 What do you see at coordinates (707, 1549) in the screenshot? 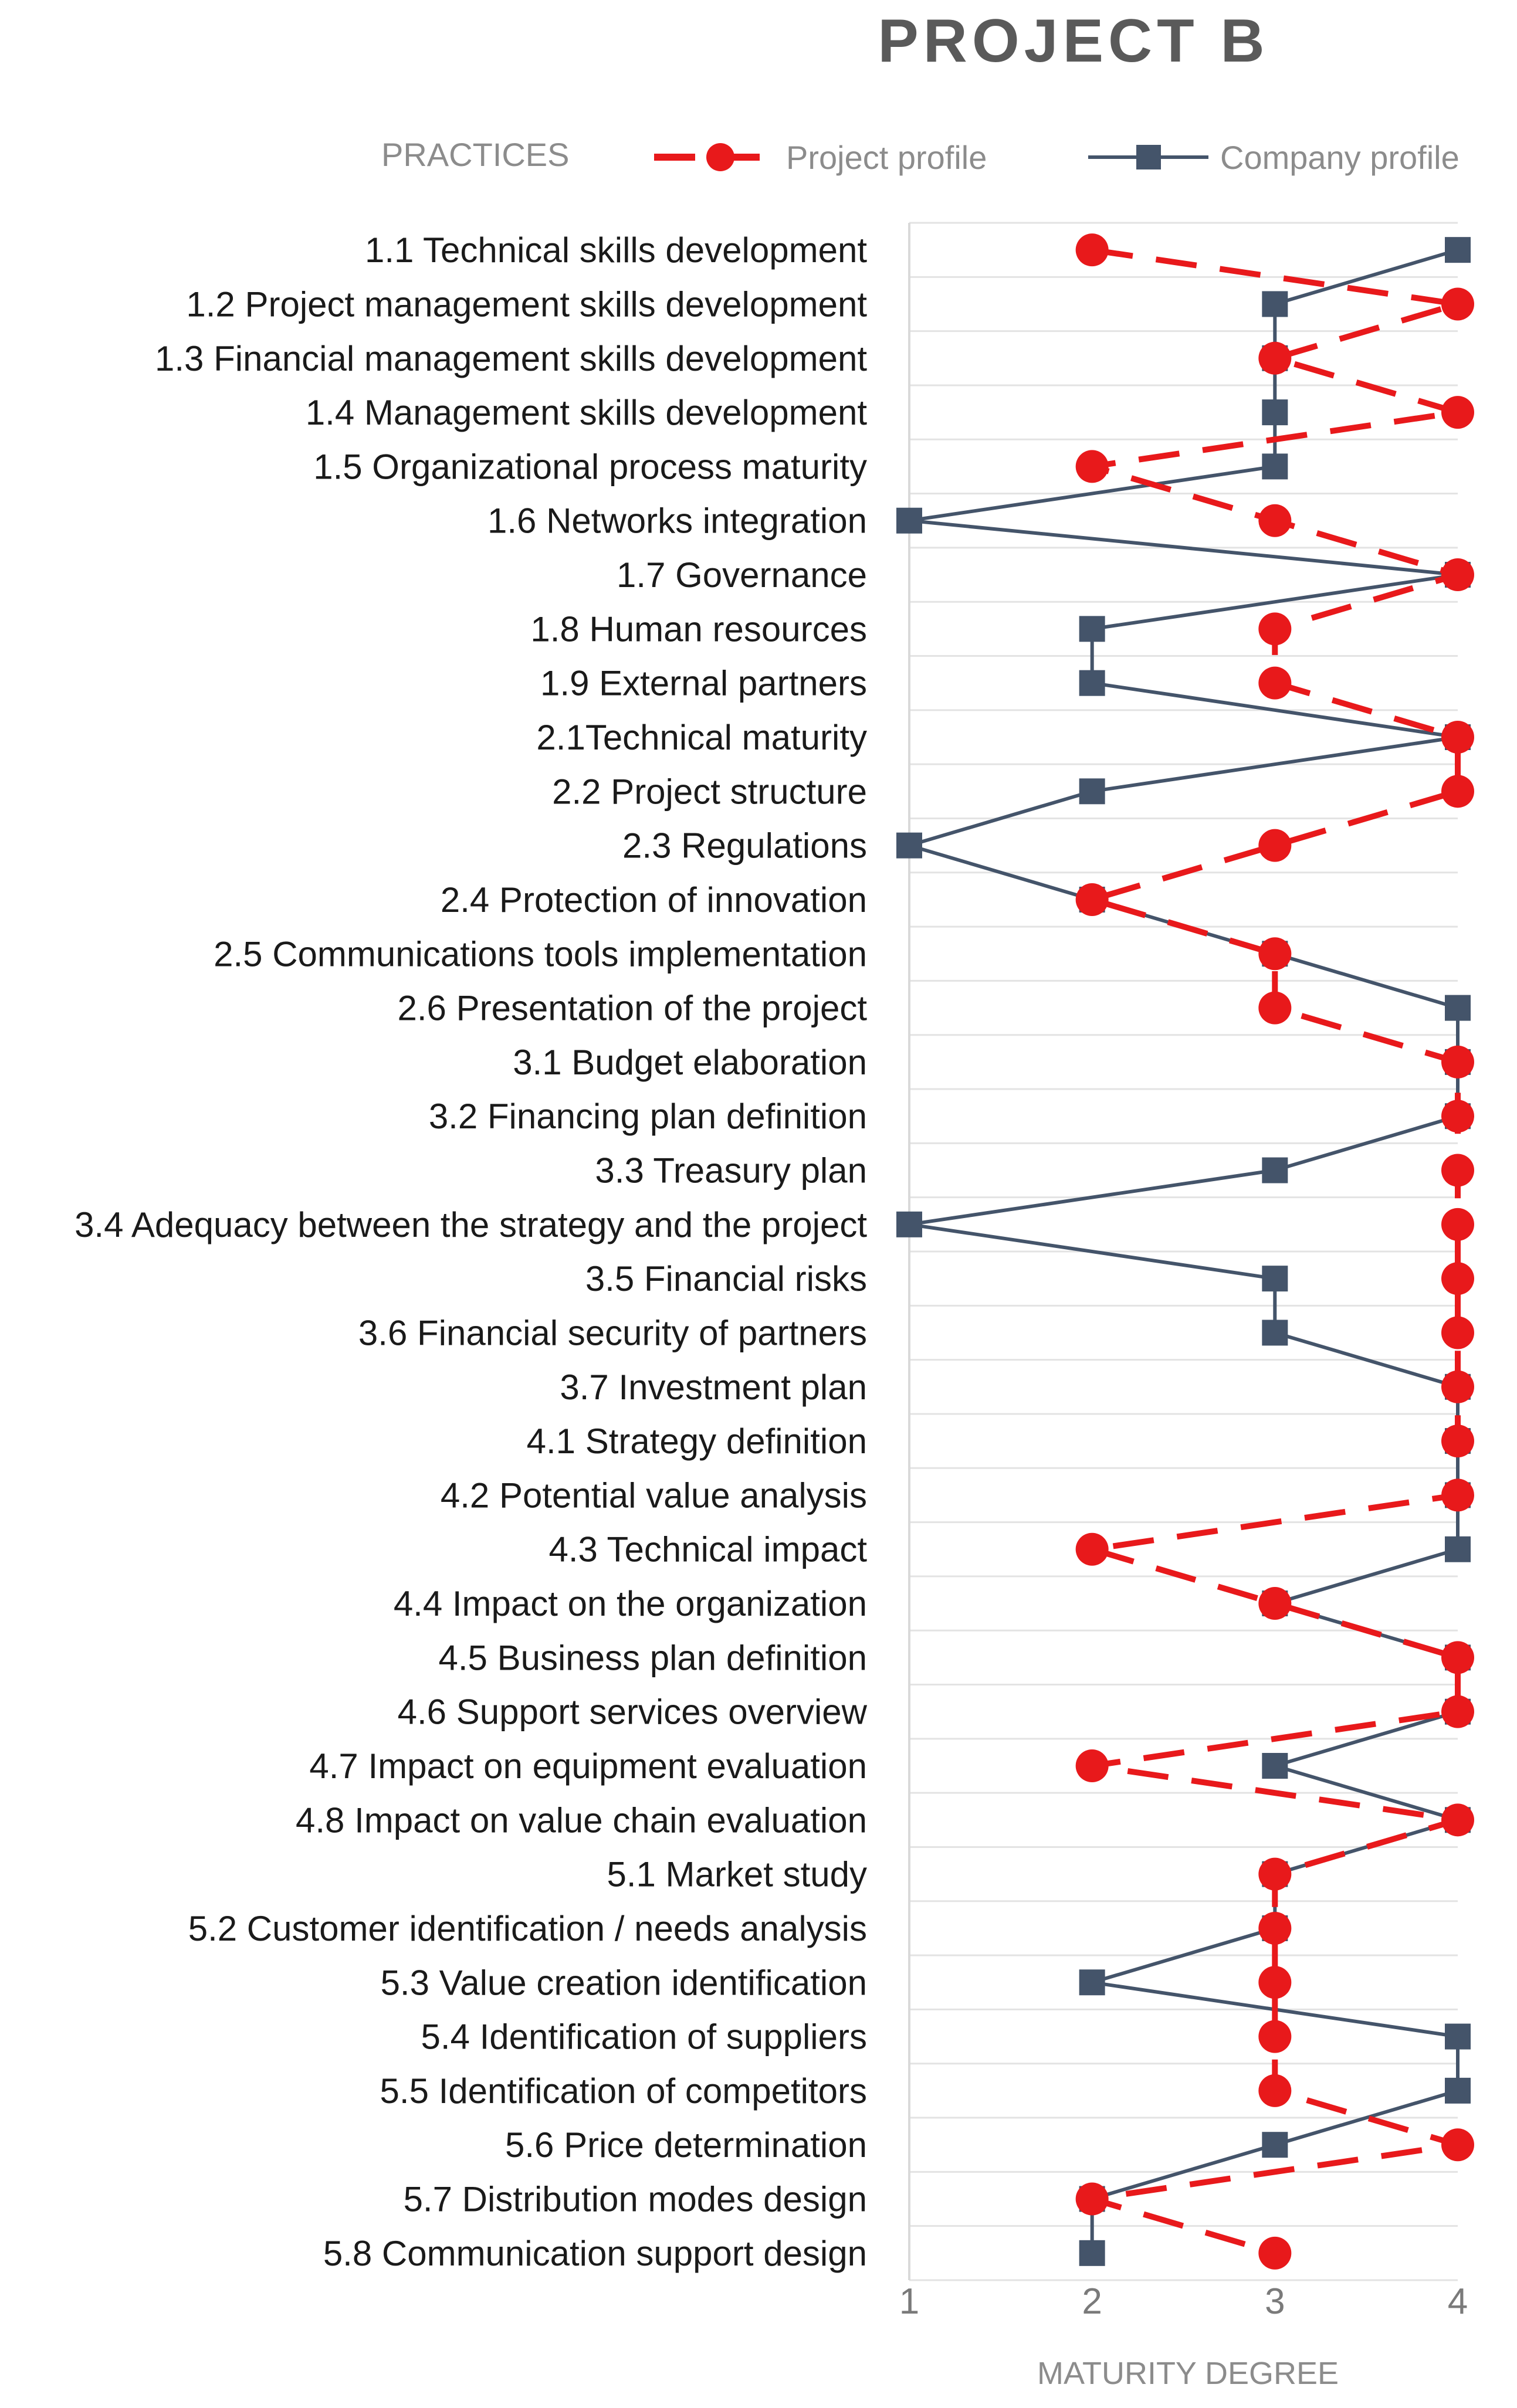
I see `category-label: 4.3 Technical impact` at bounding box center [707, 1549].